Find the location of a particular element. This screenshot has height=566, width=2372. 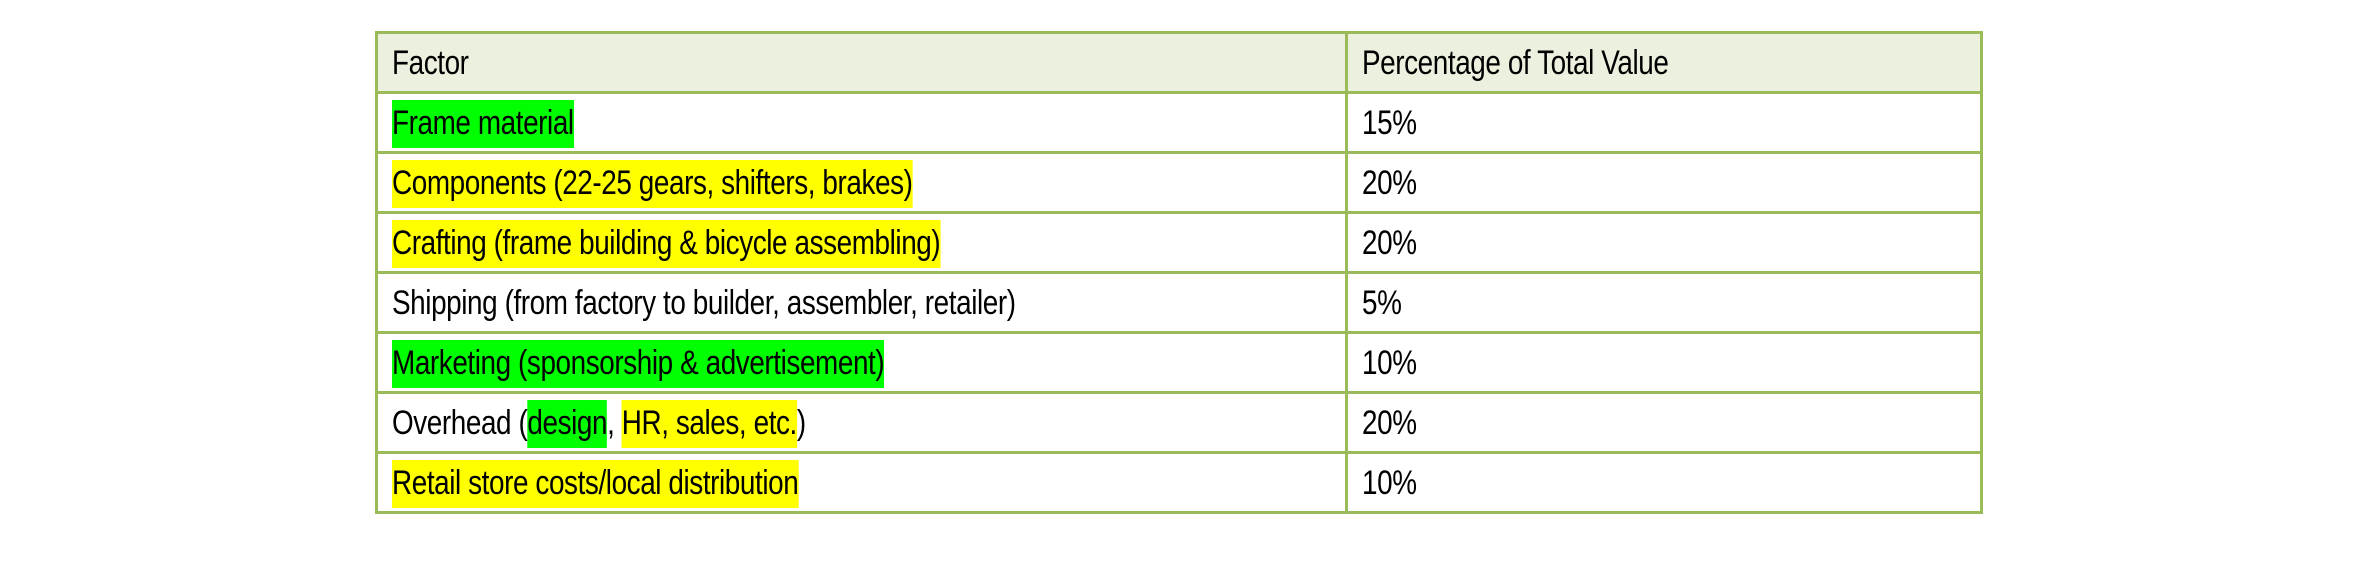

factor-text: Marketing (sponsorship & advertisement) is located at coordinates (638, 363).